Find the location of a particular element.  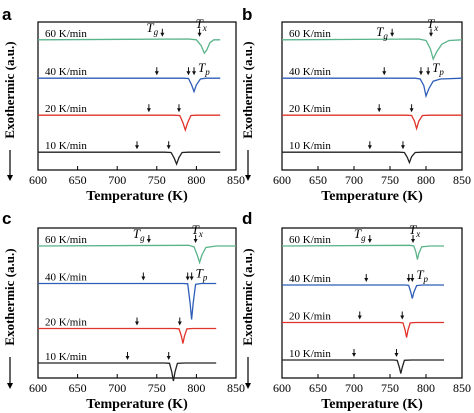

panel-letter: d is located at coordinates (247, 218).